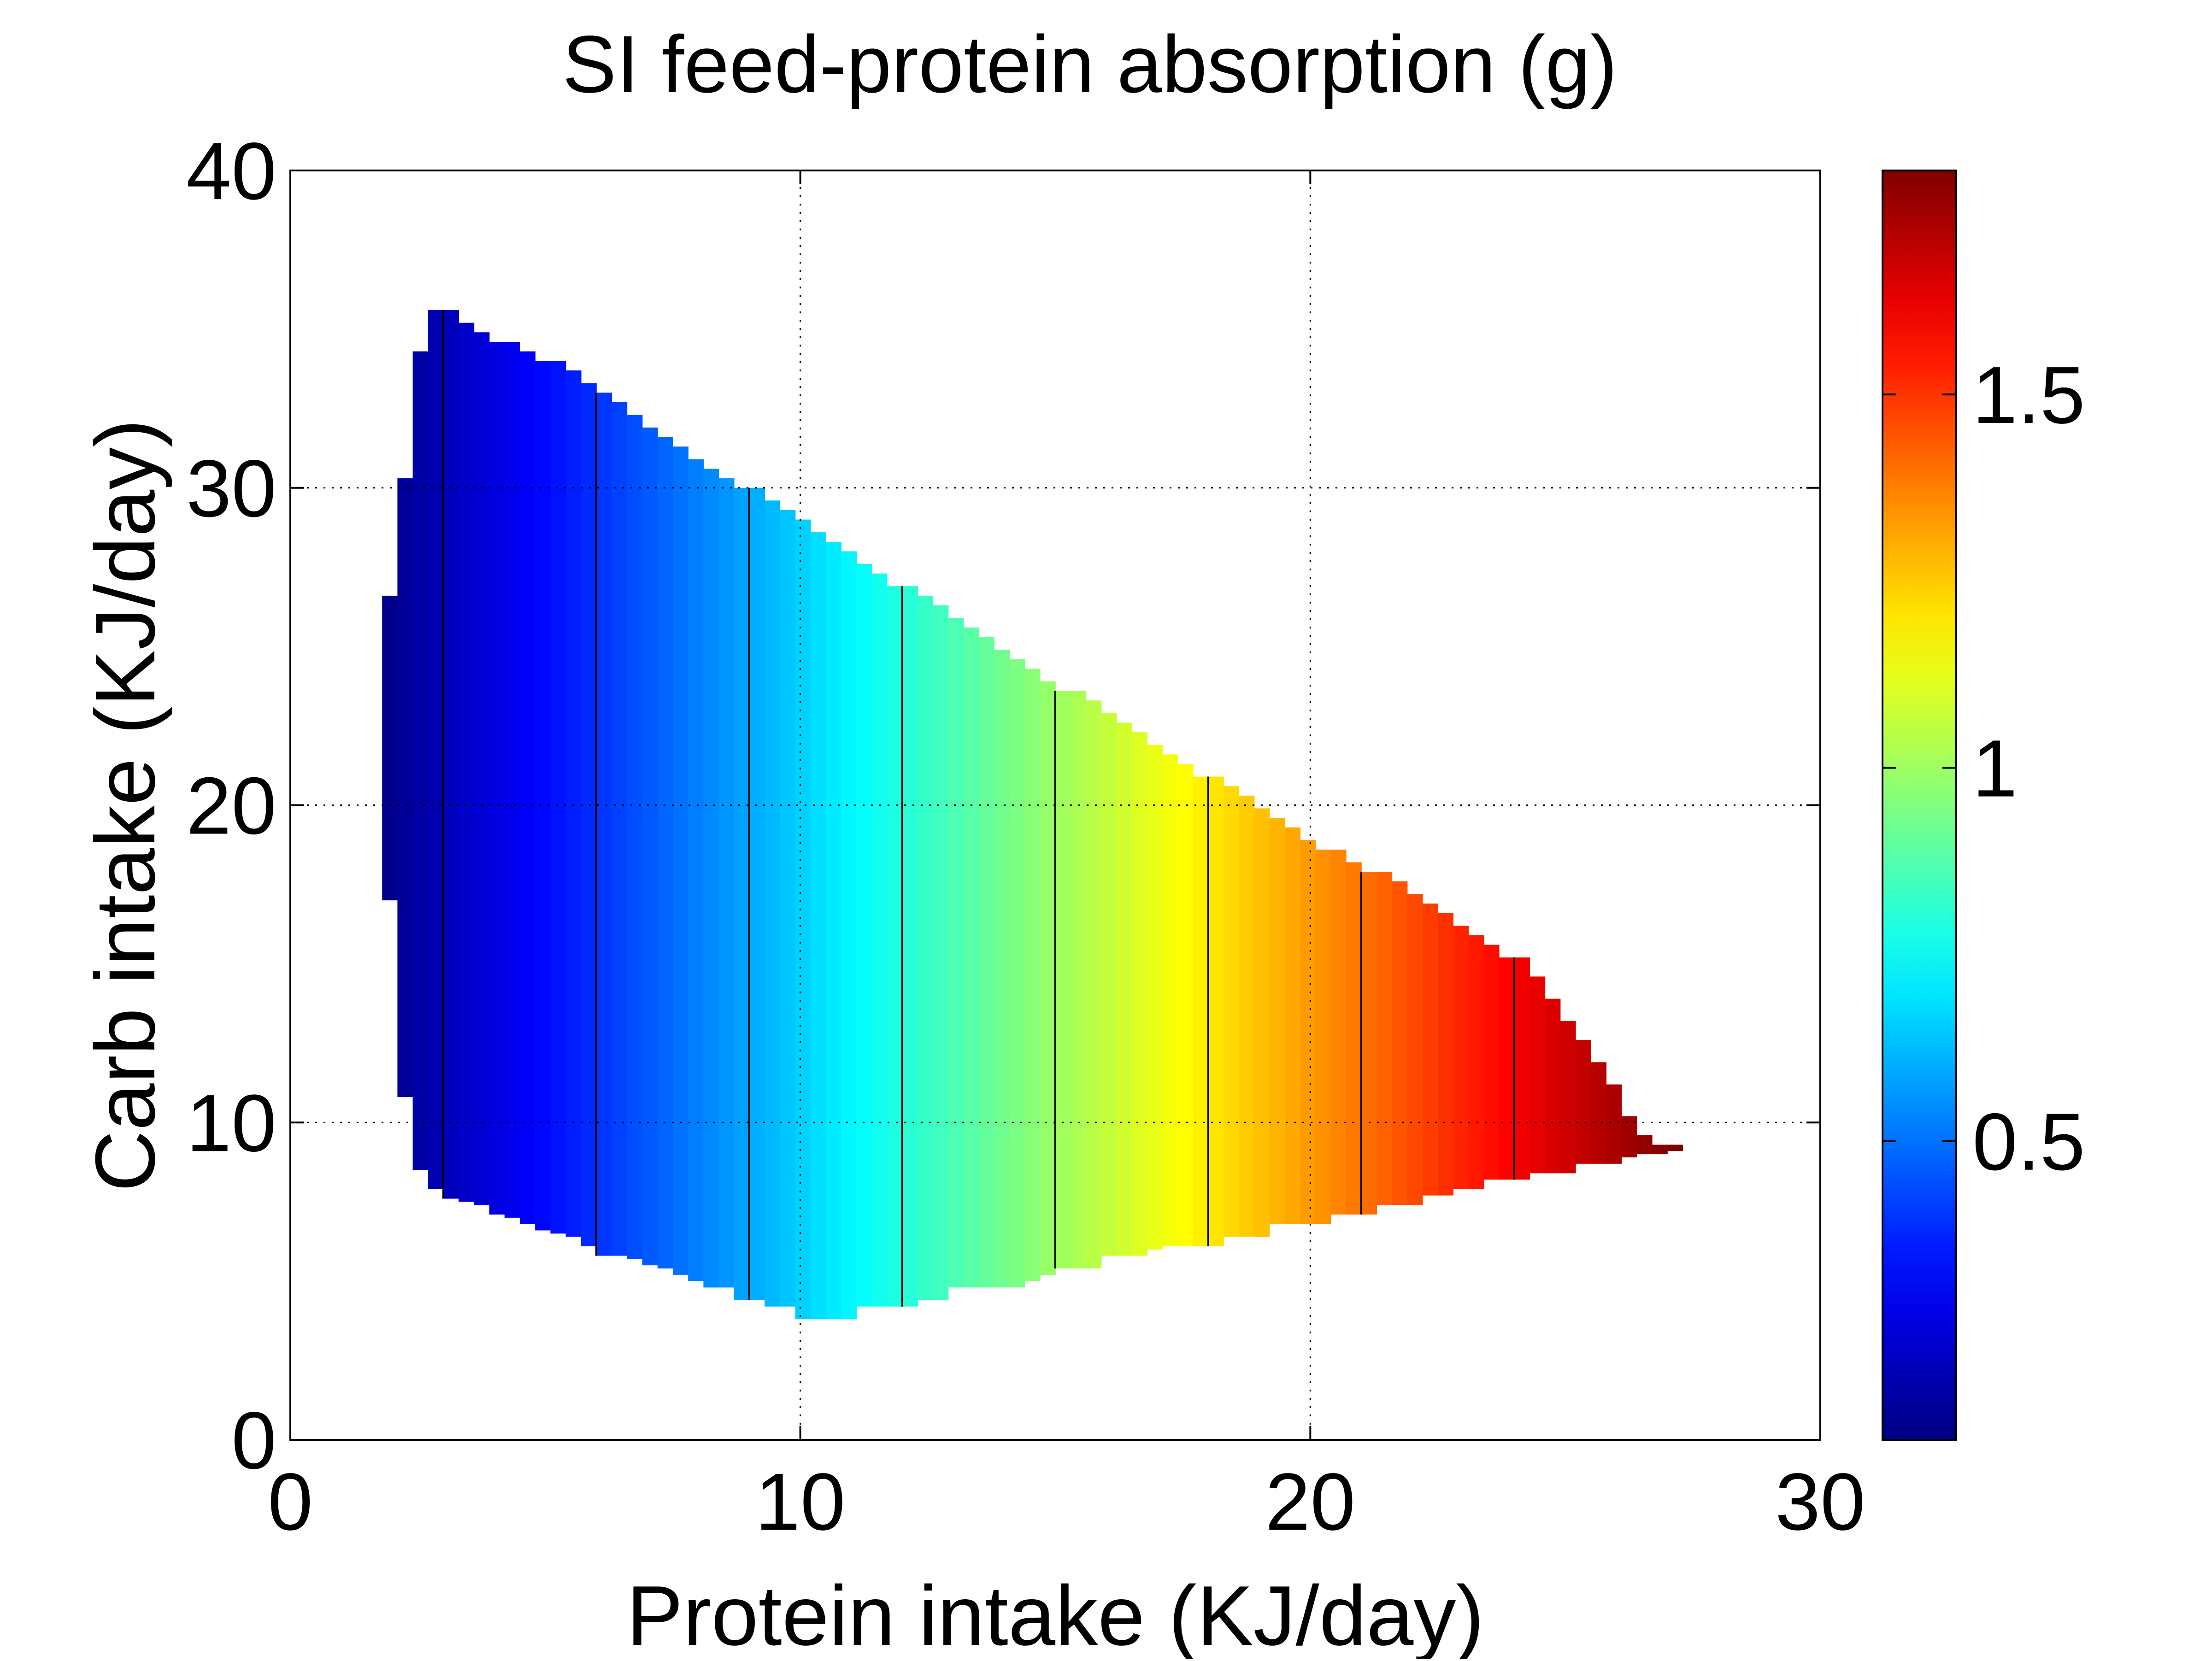 The width and height of the screenshot is (2212, 1661). I want to click on colorbar-tick-label: 1.5, so click(2028, 395).